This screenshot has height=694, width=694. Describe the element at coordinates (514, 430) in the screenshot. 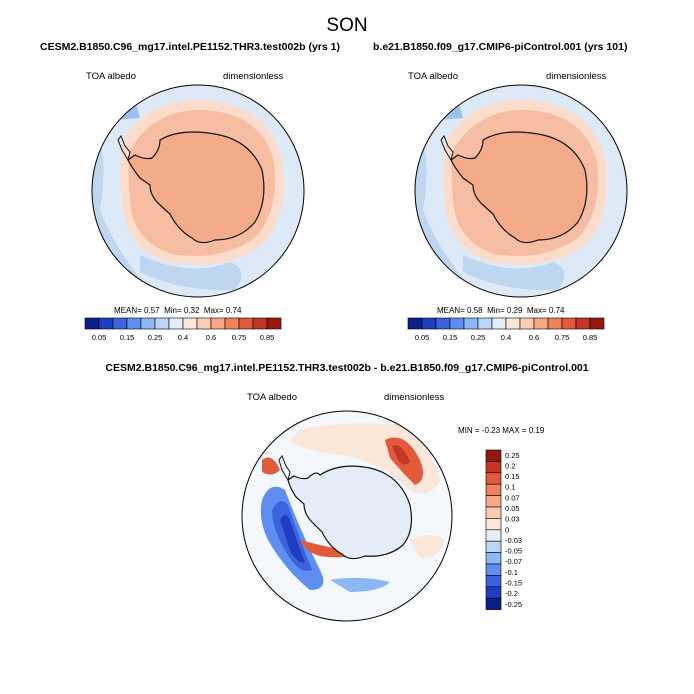

I see `max-label: MAX =` at that location.